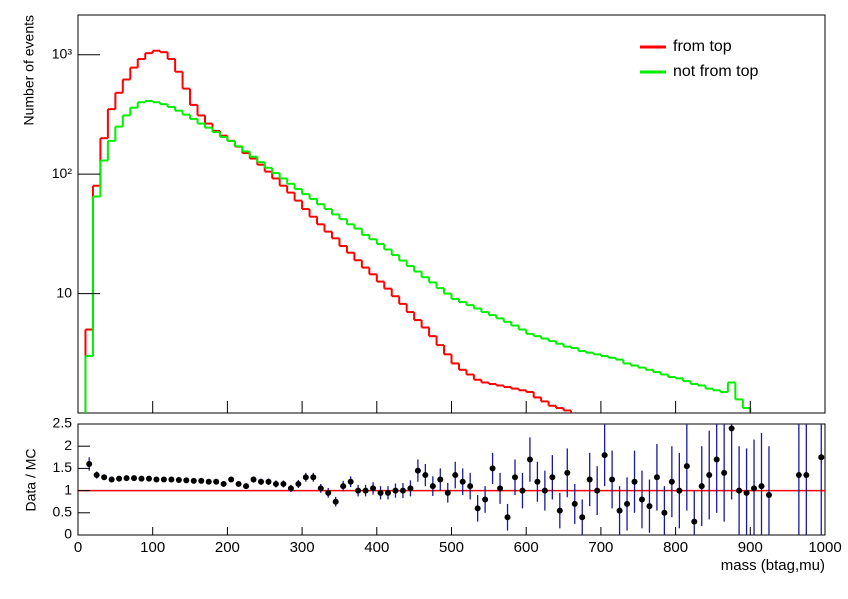 The height and width of the screenshot is (599, 848). Describe the element at coordinates (62, 173) in the screenshot. I see `y-tick-label: 10²` at that location.